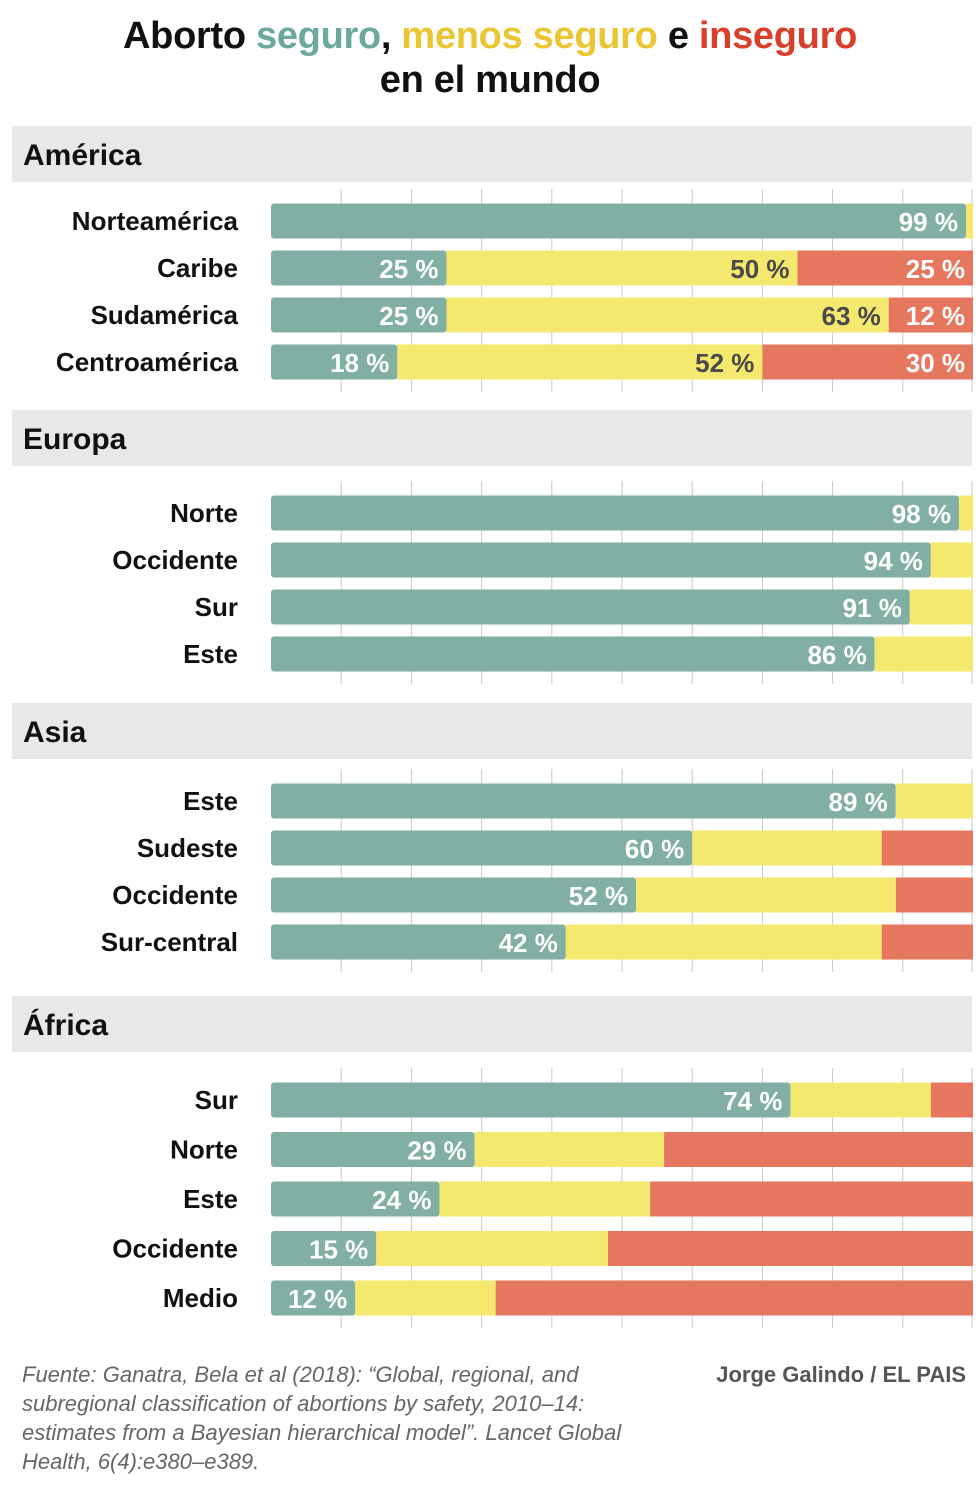  Describe the element at coordinates (598, 896) in the screenshot. I see `value-label-safe: 52 %` at that location.